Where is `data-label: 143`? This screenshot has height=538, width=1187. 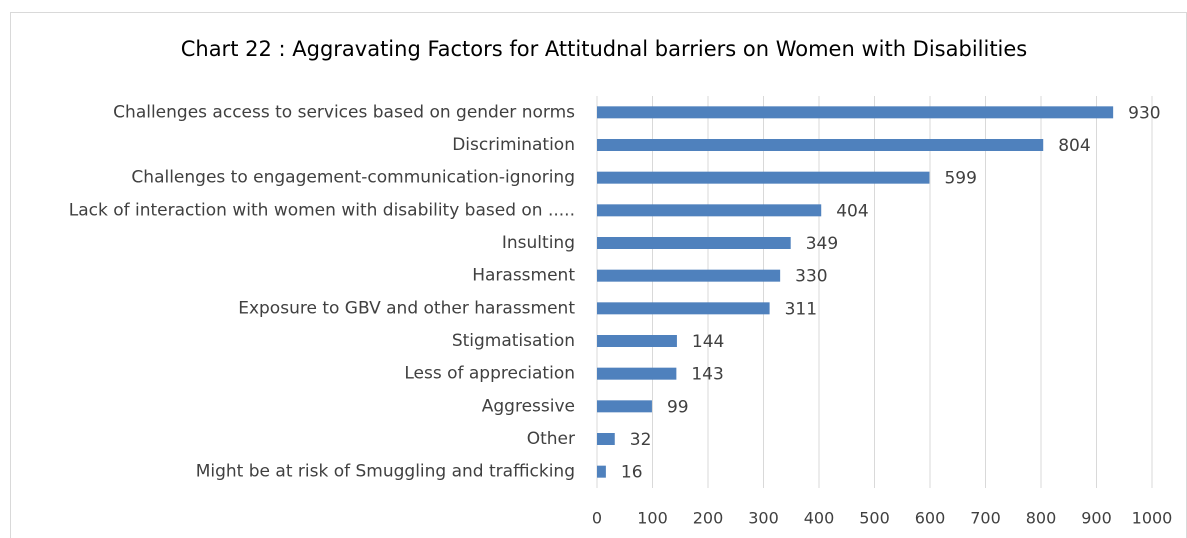 data-label: 143 is located at coordinates (707, 375).